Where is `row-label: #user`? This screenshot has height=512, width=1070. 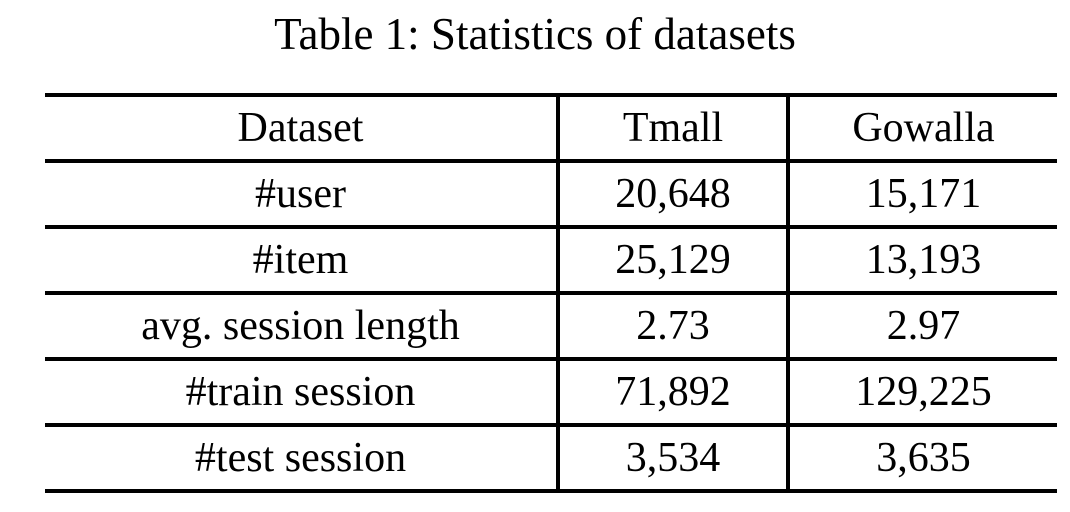
row-label: #user is located at coordinates (301, 194).